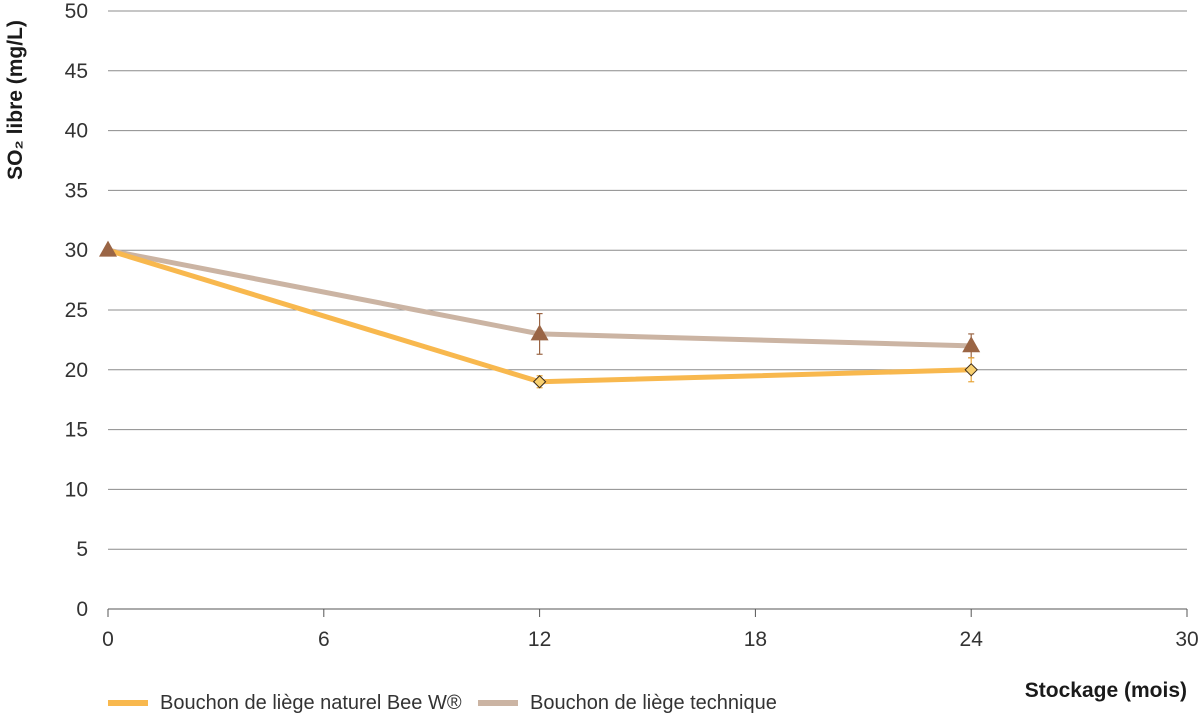 Image resolution: width=1200 pixels, height=715 pixels. I want to click on y-tick-label: 15, so click(76, 430).